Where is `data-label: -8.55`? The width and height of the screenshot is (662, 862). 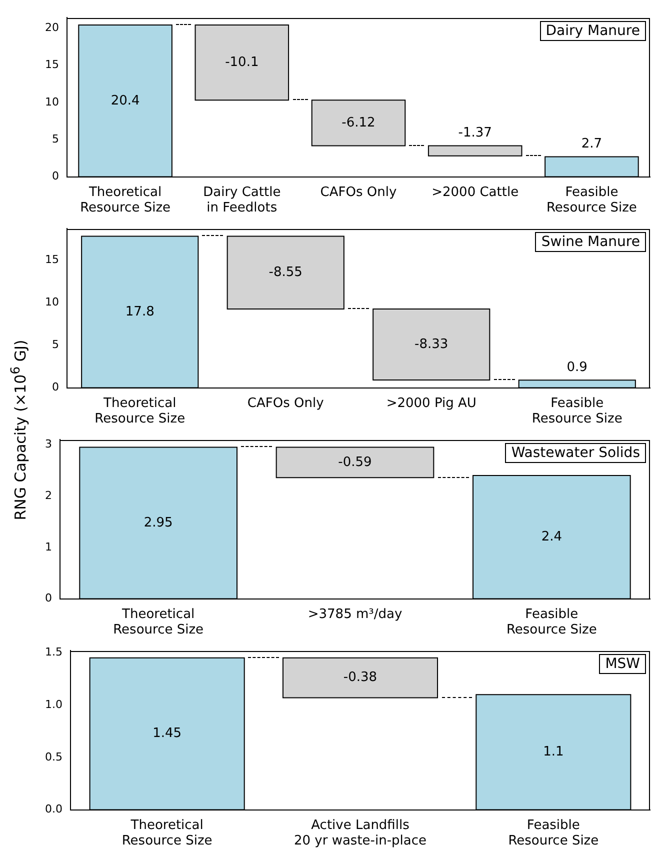
data-label: -8.55 is located at coordinates (285, 272).